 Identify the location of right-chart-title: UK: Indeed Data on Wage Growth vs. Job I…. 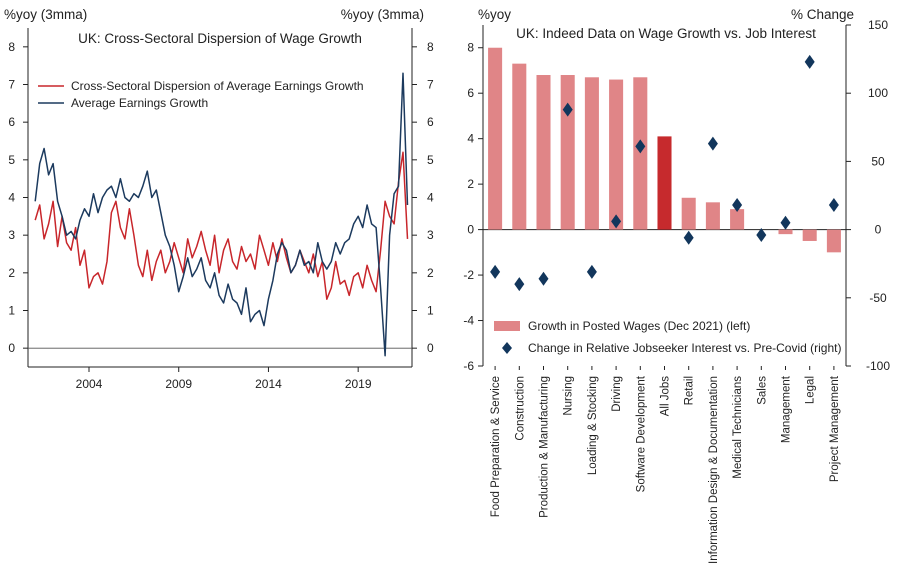
(666, 33).